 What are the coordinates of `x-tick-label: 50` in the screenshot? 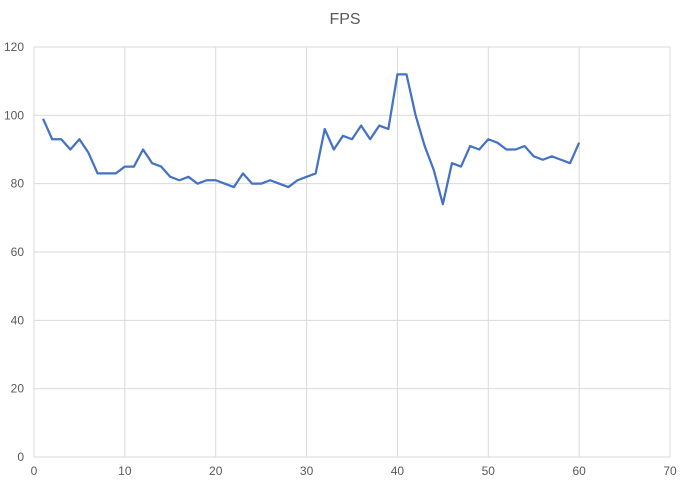 It's located at (489, 471).